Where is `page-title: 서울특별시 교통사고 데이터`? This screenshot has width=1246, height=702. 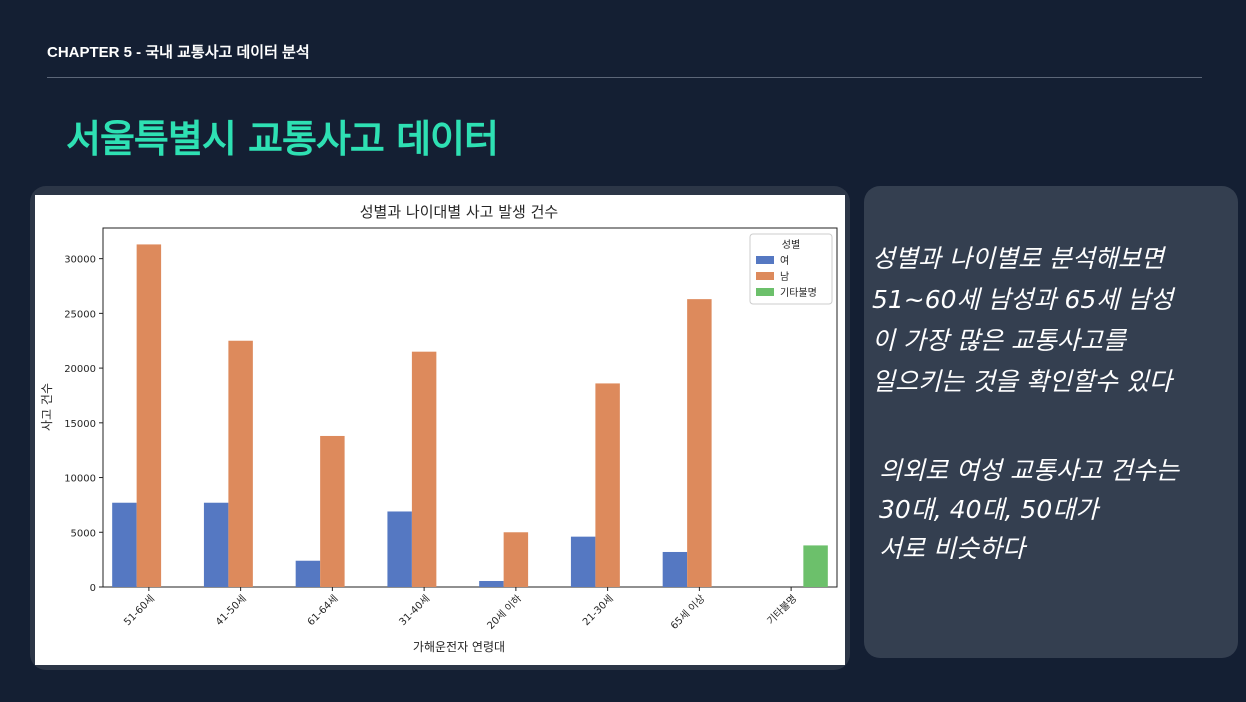 page-title: 서울특별시 교통사고 데이터 is located at coordinates (282, 139).